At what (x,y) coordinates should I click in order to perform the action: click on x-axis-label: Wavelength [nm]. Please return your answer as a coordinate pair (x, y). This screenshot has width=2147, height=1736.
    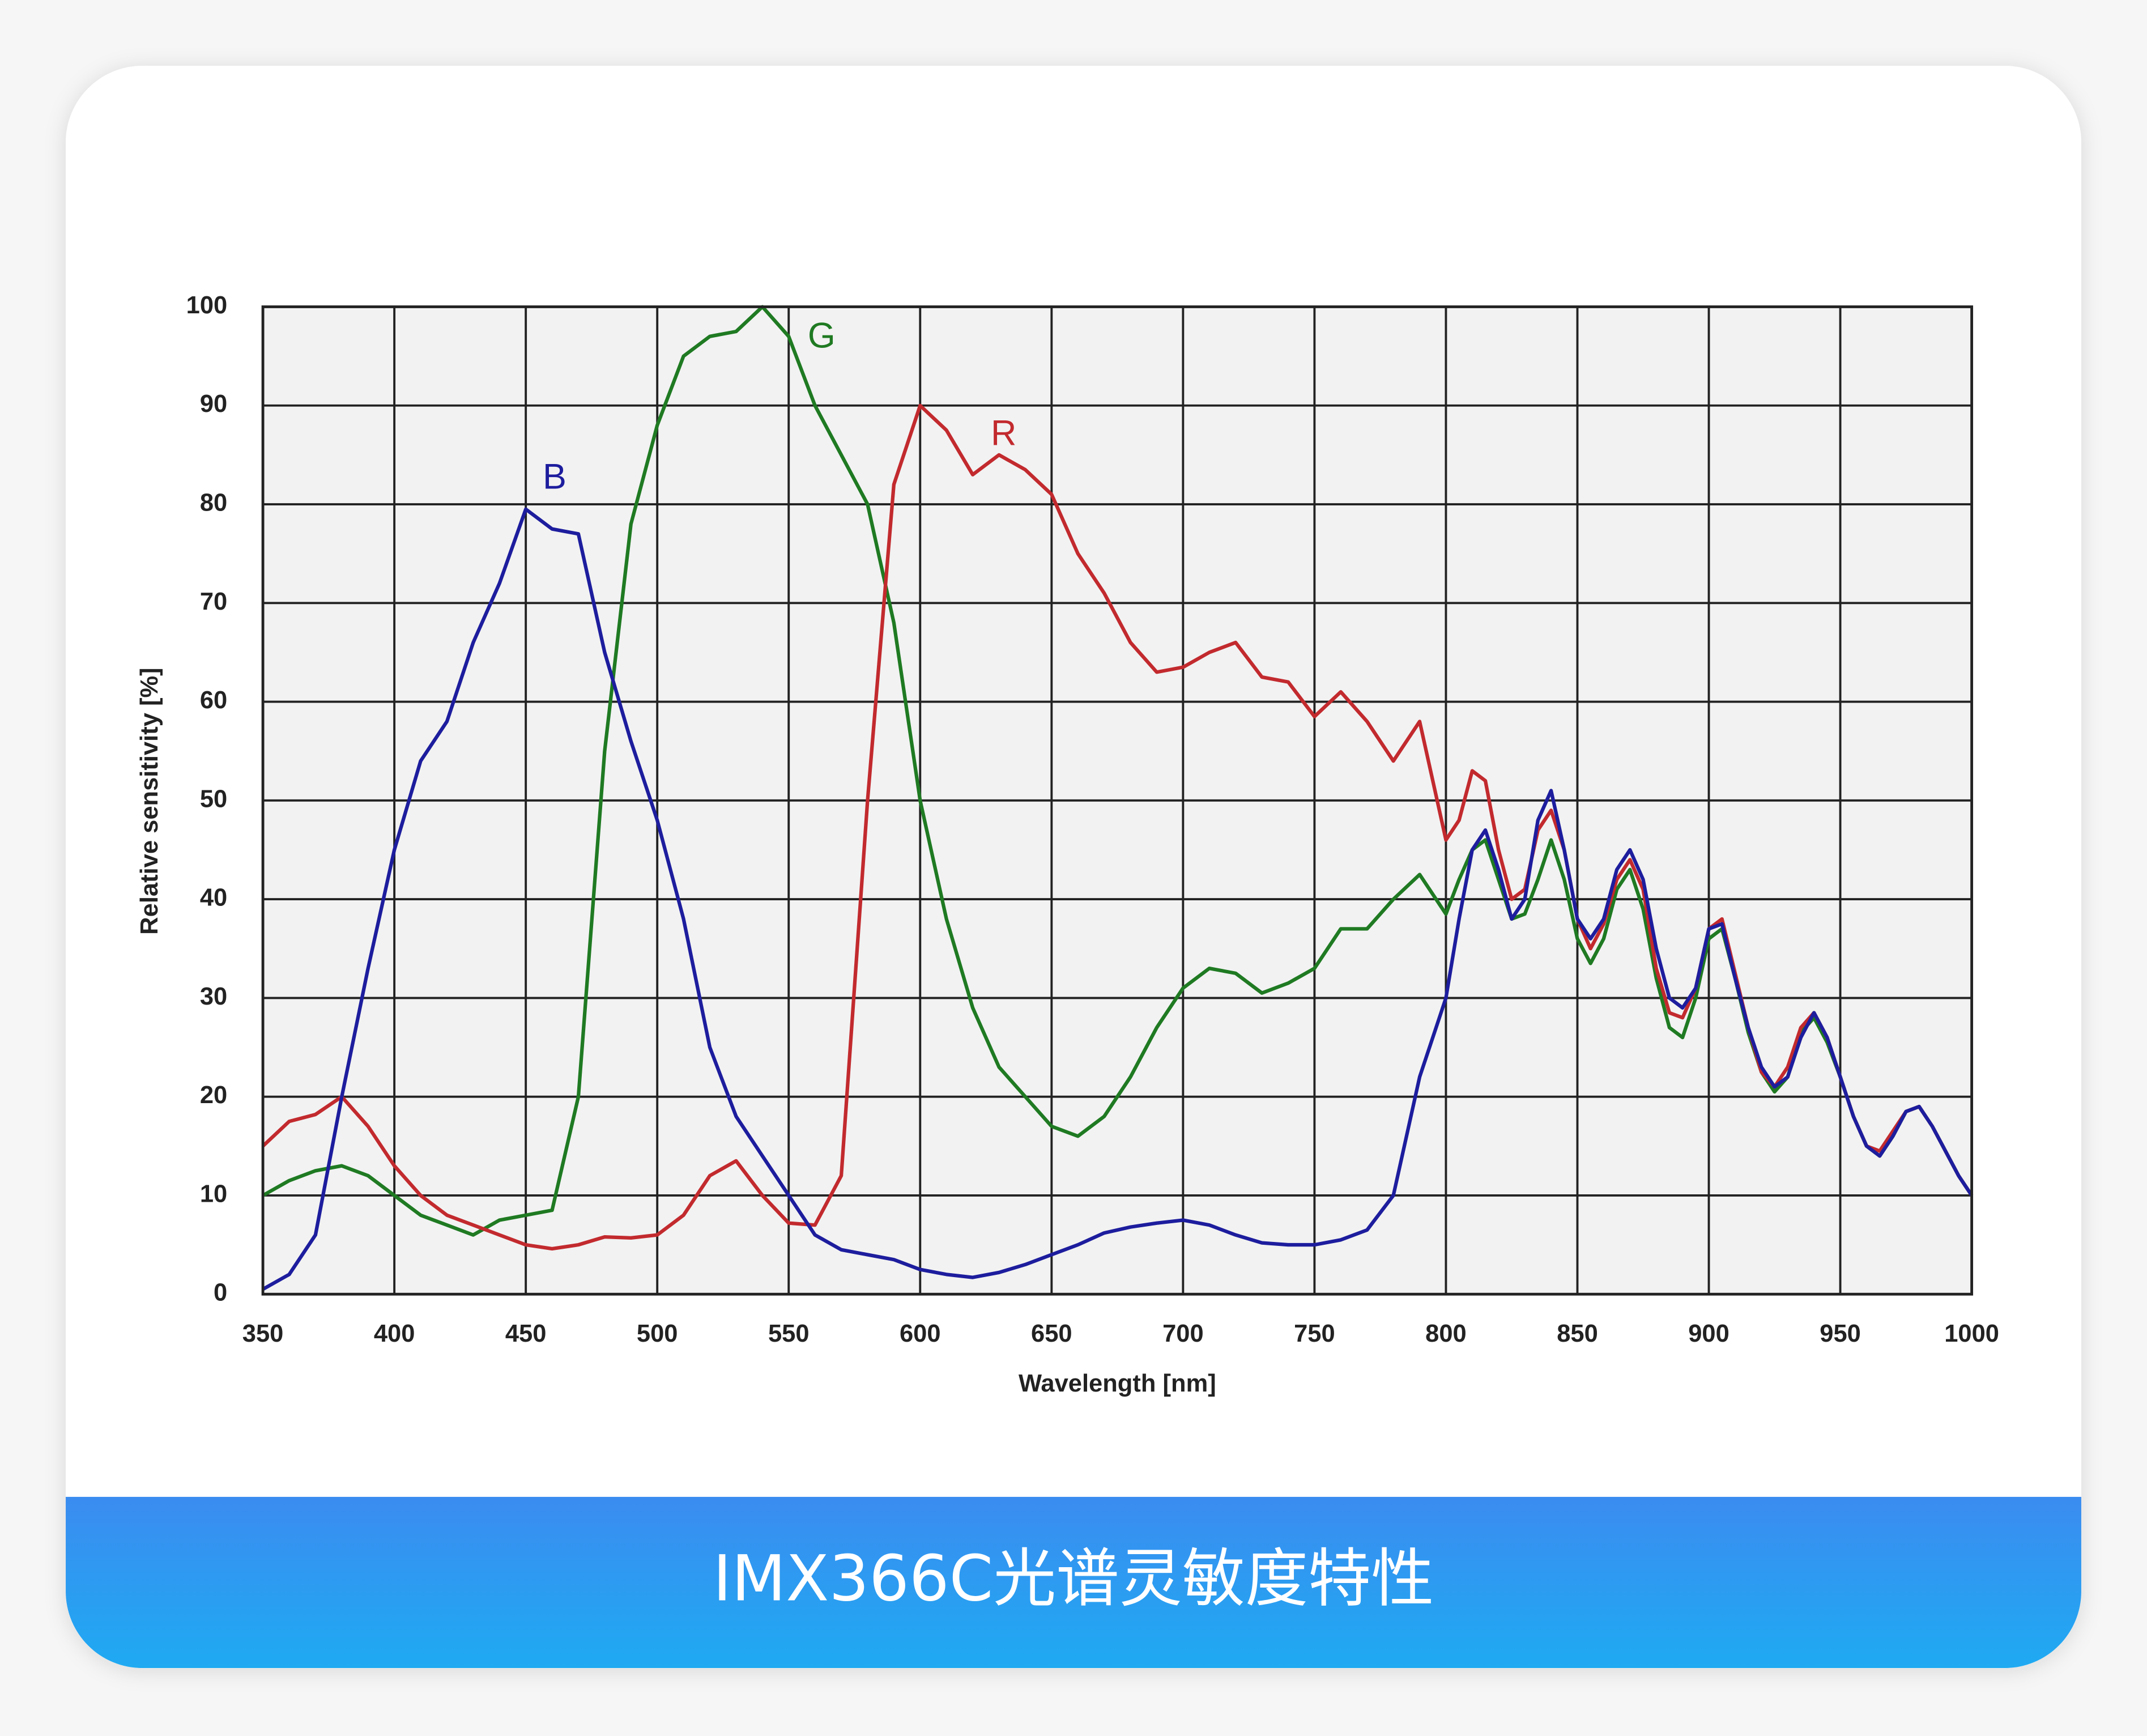
    Looking at the image, I should click on (1117, 1384).